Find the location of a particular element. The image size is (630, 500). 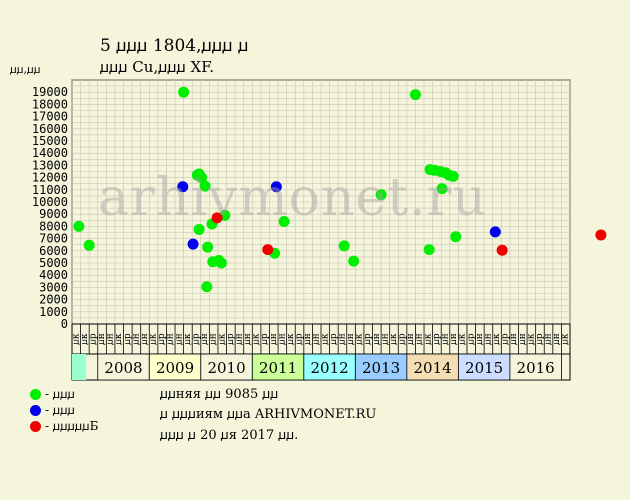

y-tick-label: 1000 is located at coordinates (53, 312).